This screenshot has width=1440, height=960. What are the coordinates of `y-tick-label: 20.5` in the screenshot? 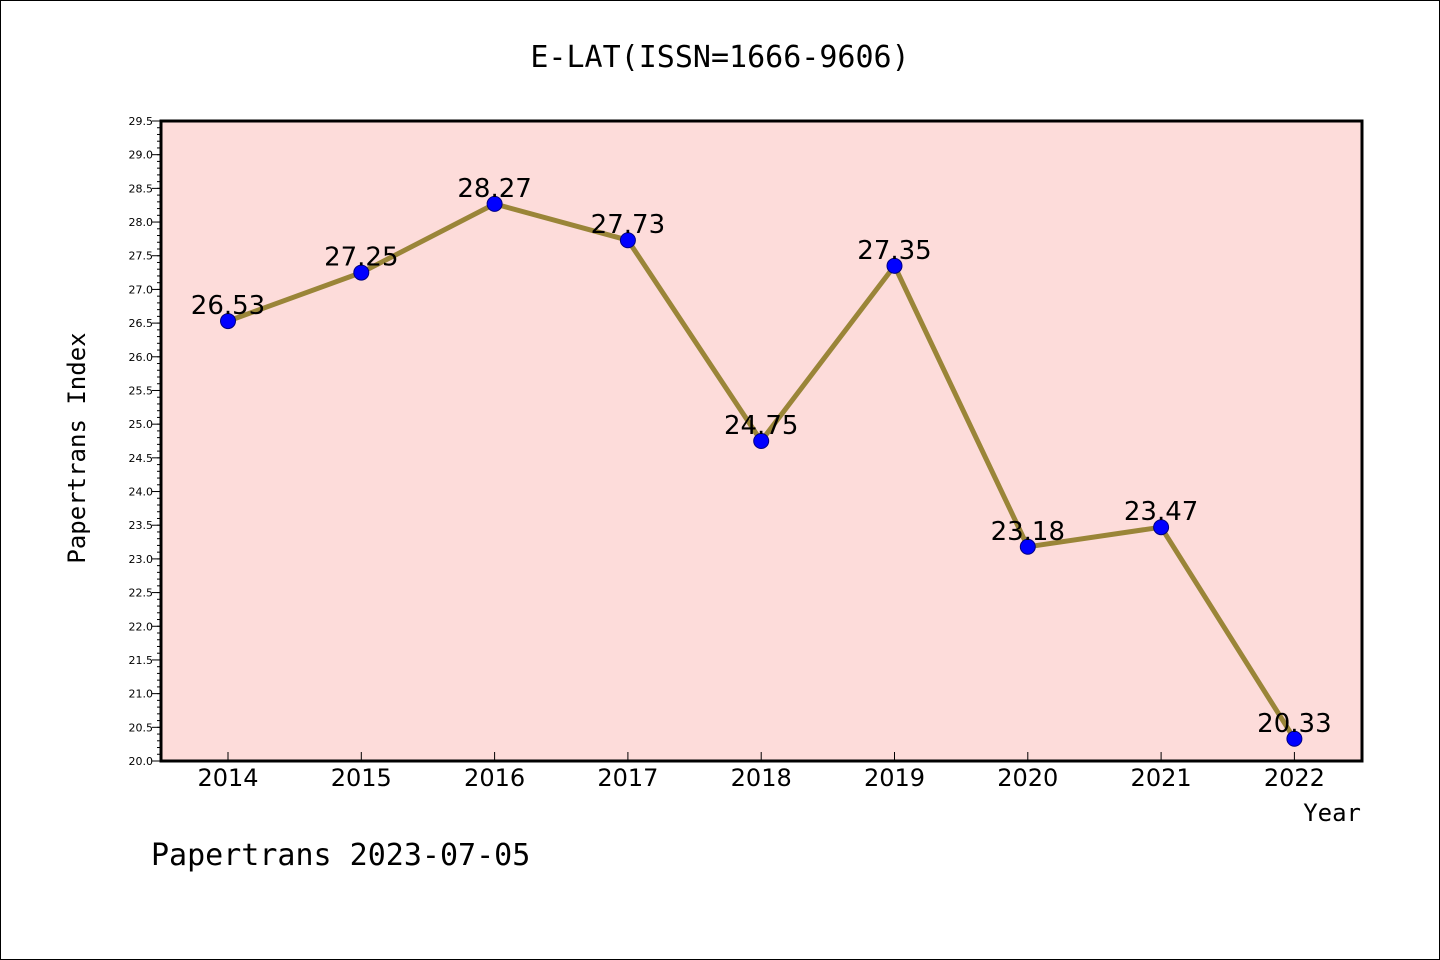 It's located at (141, 727).